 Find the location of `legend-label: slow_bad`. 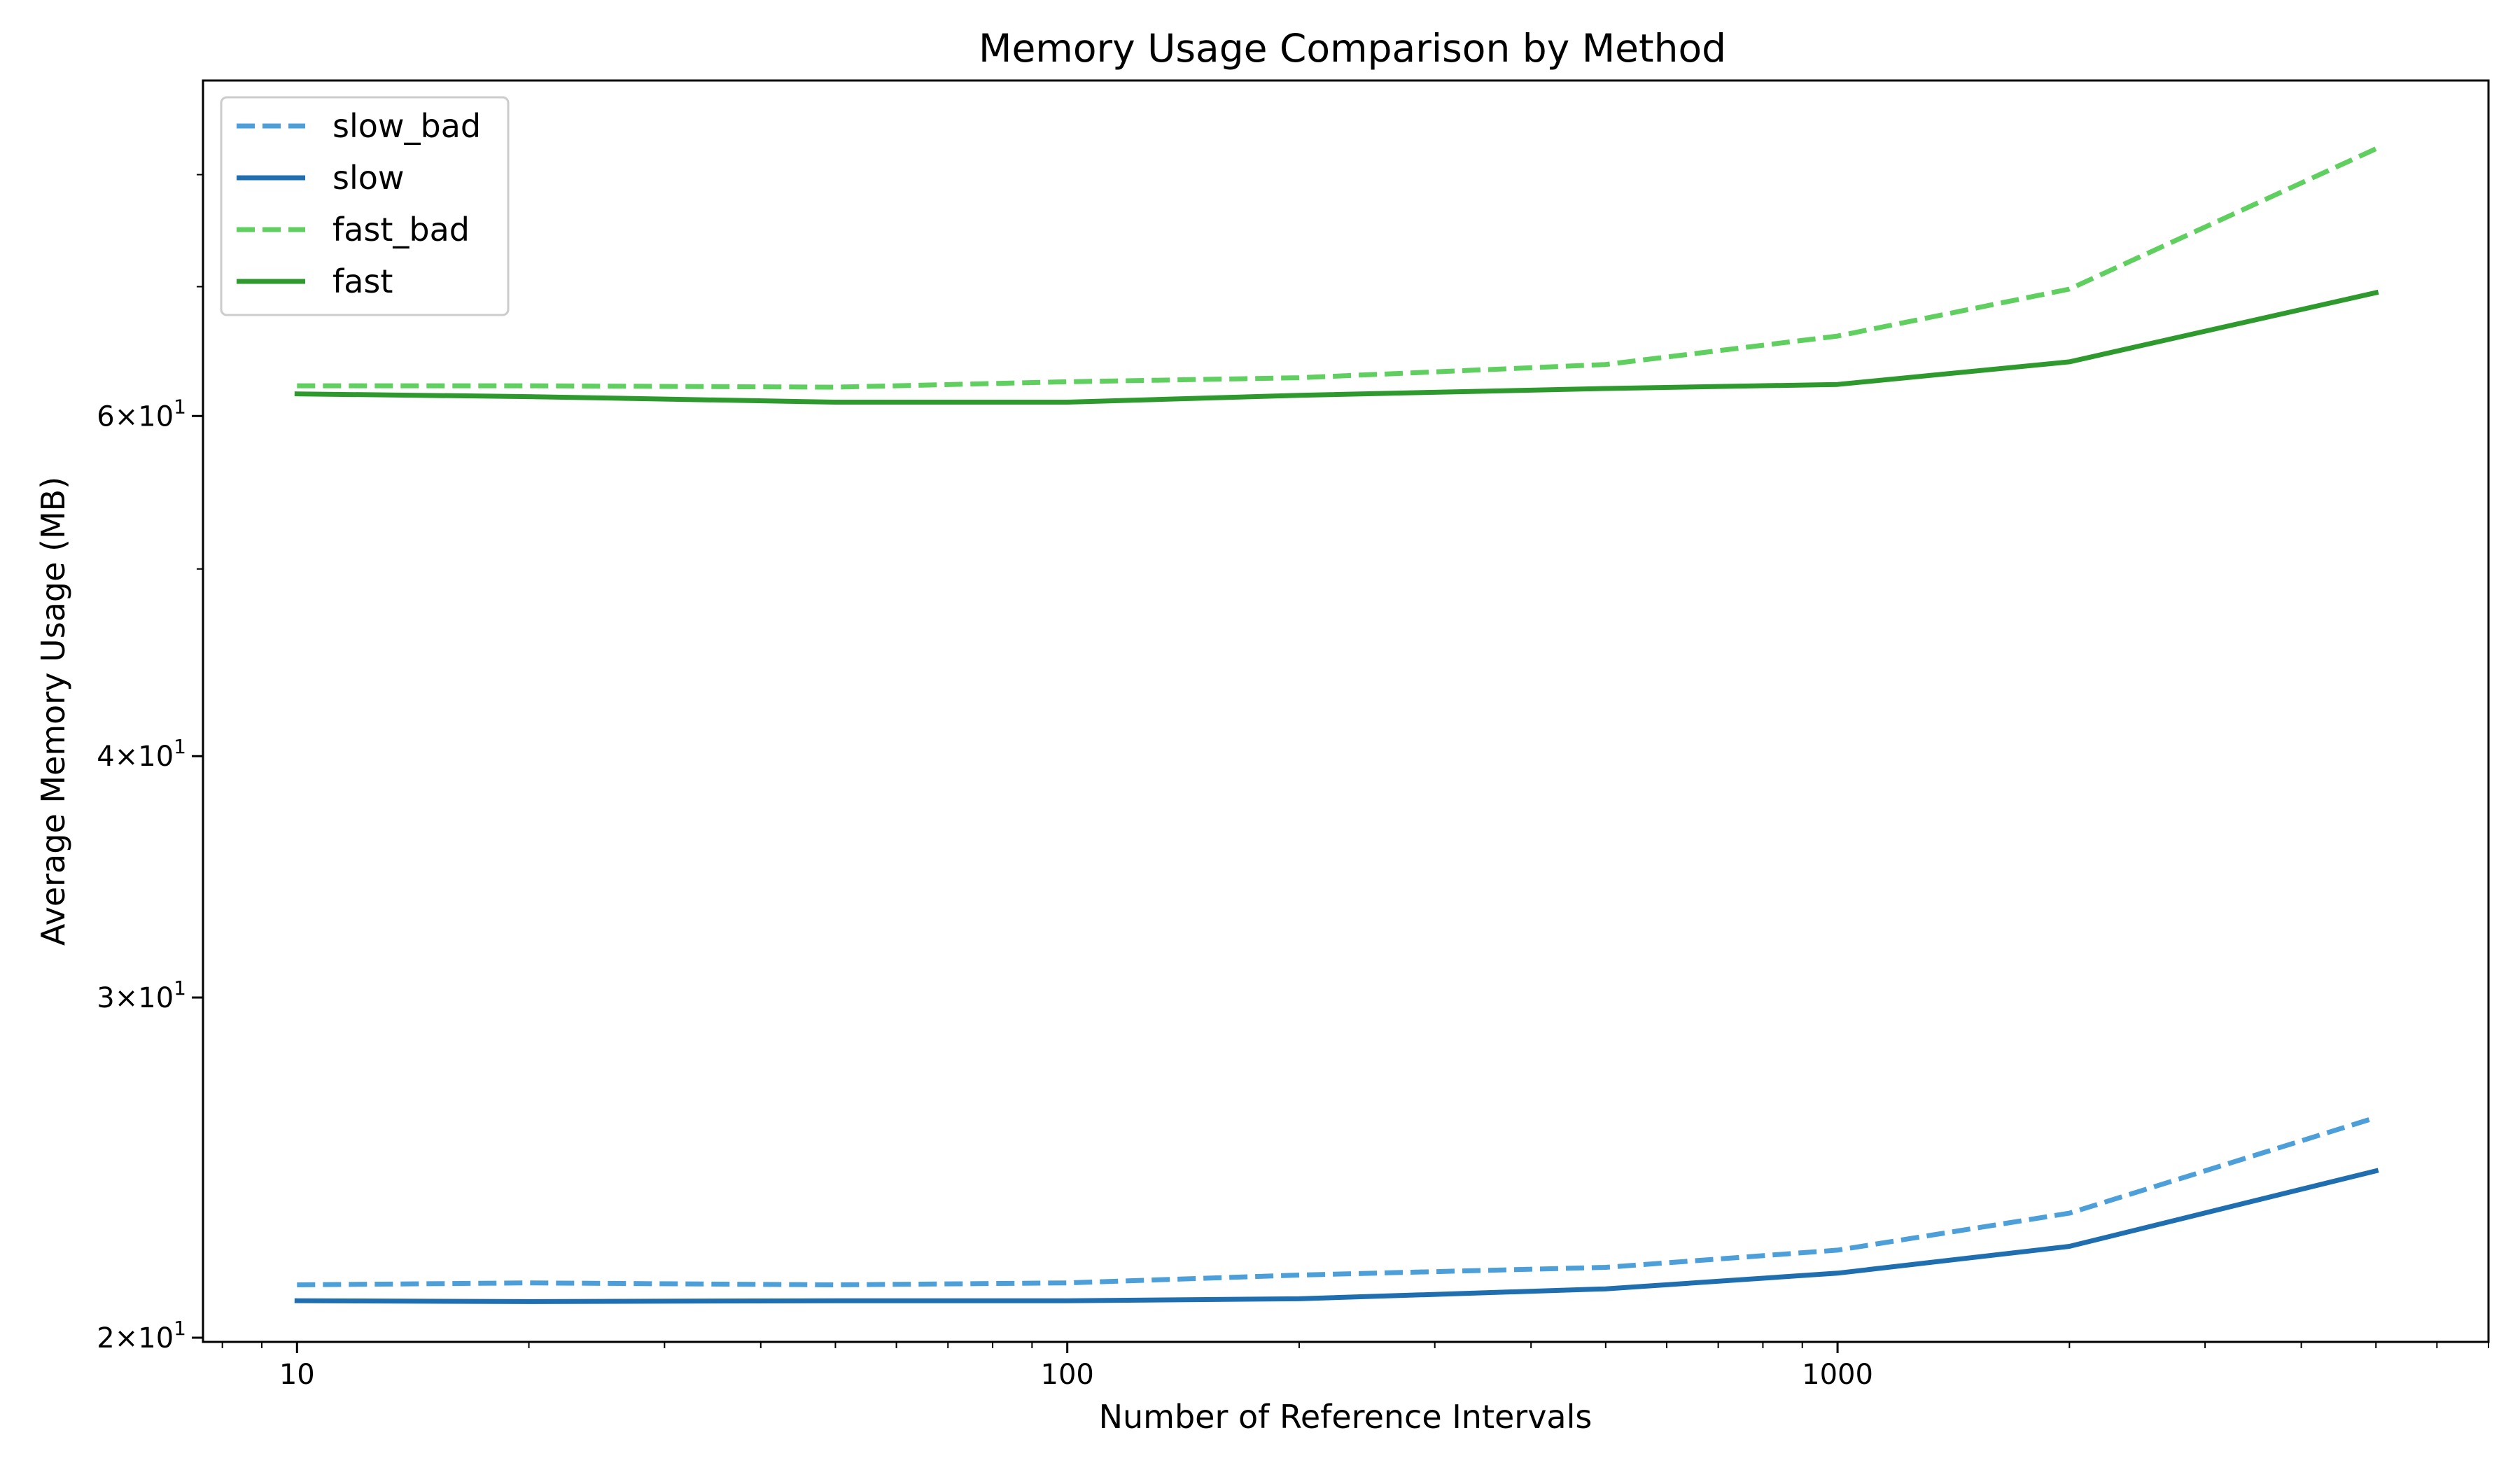

legend-label: slow_bad is located at coordinates (406, 126).